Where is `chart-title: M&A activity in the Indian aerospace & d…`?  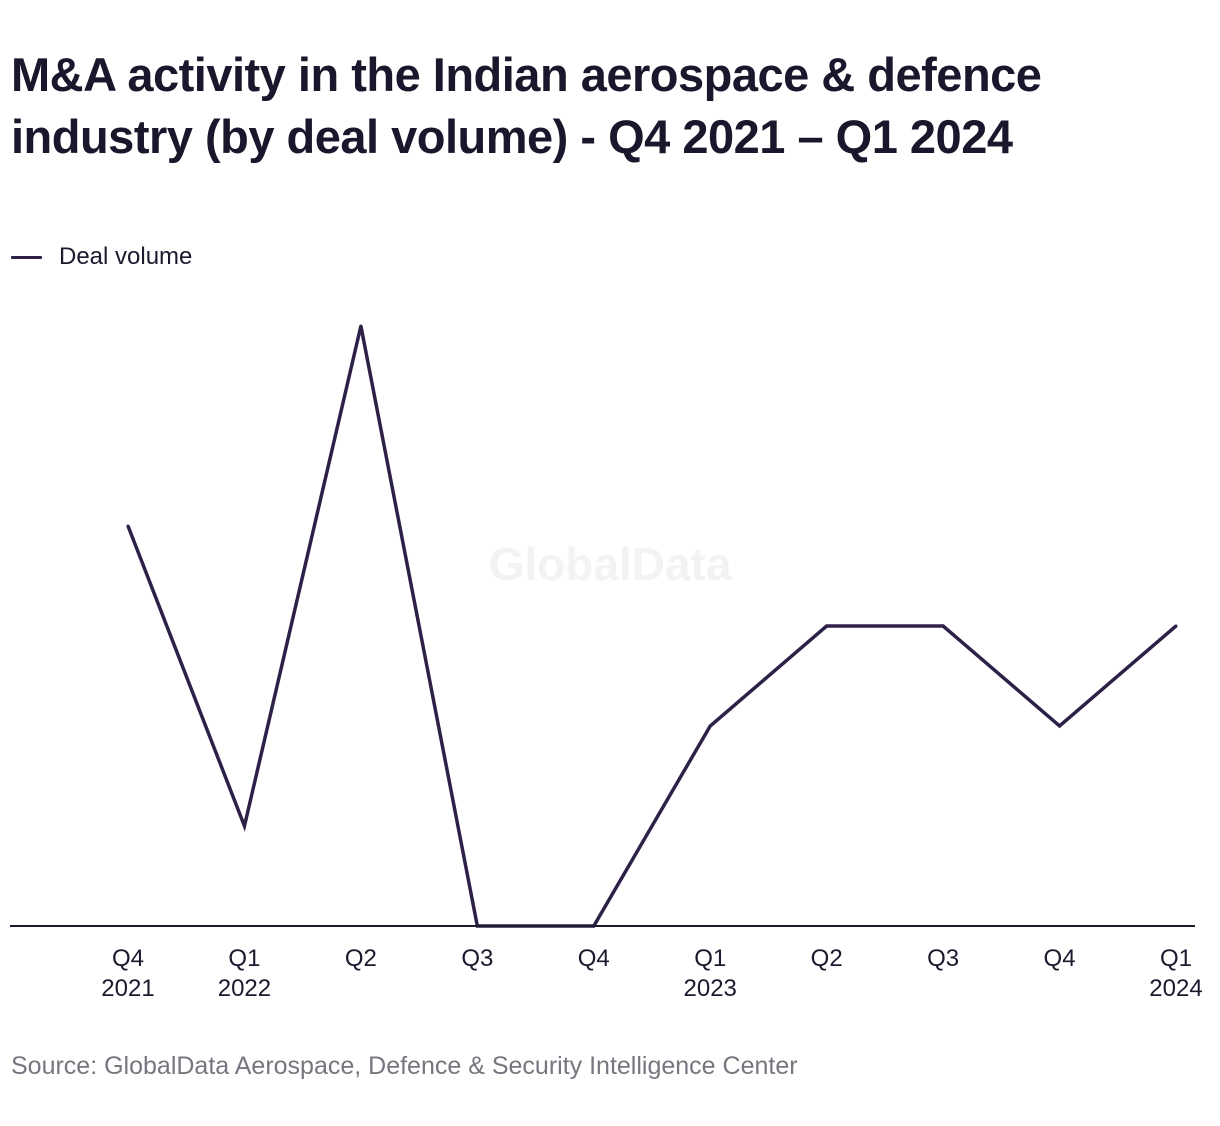
chart-title: M&A activity in the Indian aerospace & d… is located at coordinates (526, 105).